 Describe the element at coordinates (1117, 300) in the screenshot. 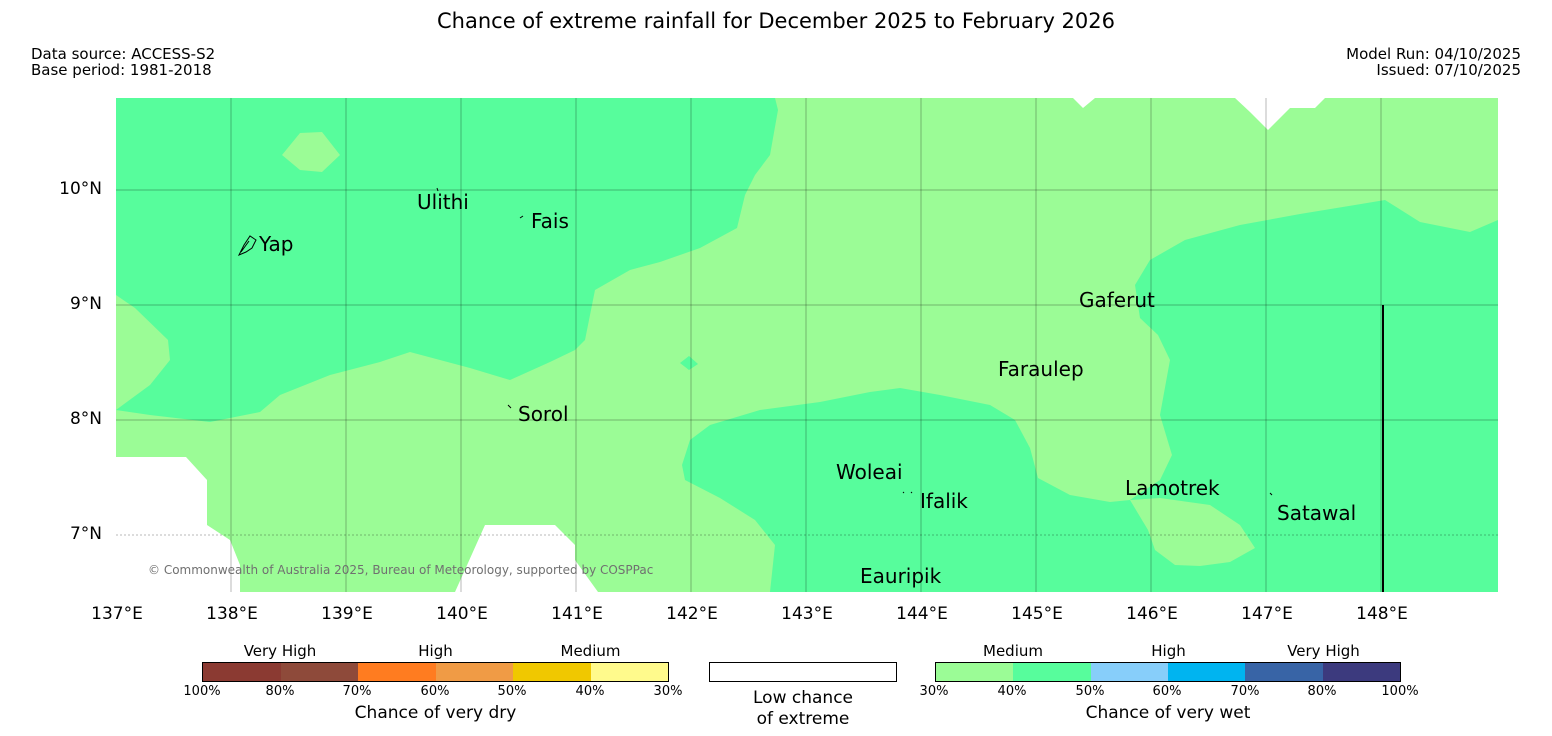

I see `place-label-gaferut: Gaferut` at that location.